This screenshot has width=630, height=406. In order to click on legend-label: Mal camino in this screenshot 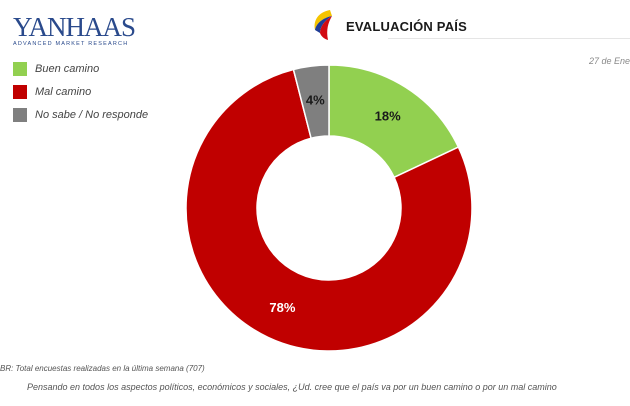, I will do `click(63, 91)`.